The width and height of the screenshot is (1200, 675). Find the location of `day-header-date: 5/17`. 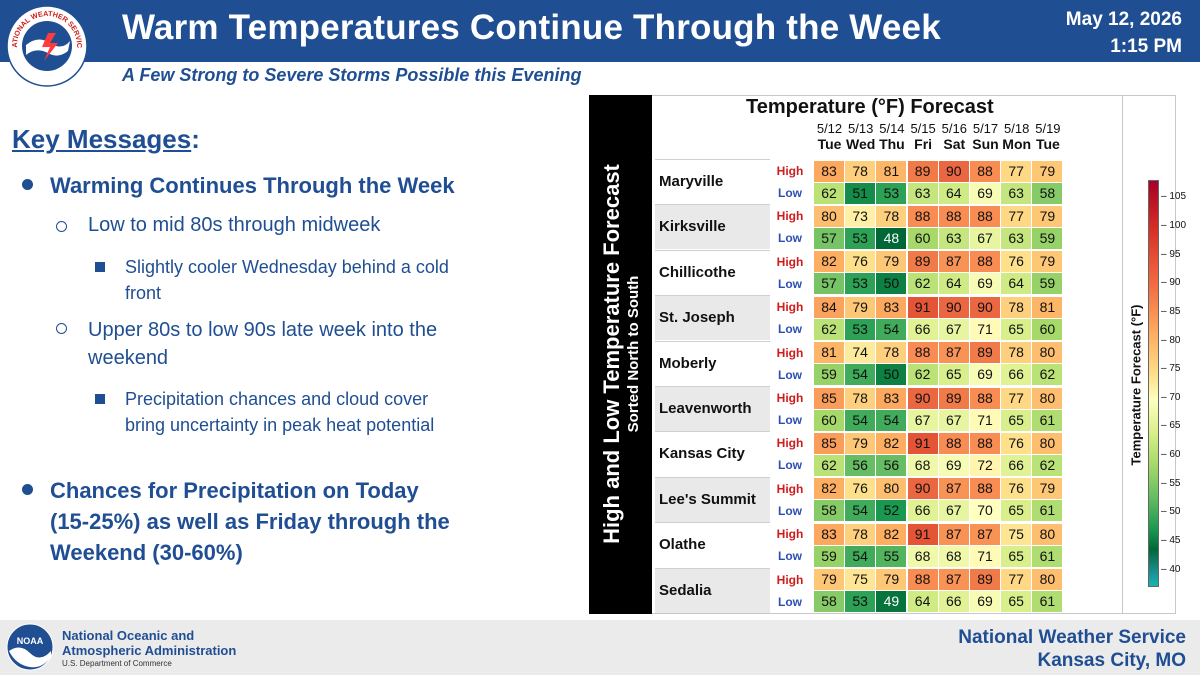

day-header-date: 5/17 is located at coordinates (985, 128).